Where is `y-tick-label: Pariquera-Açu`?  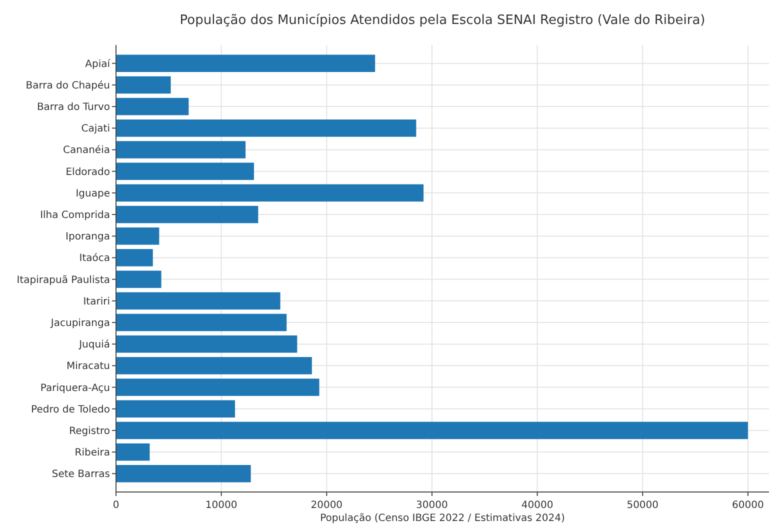
y-tick-label: Pariquera-Açu is located at coordinates (75, 388).